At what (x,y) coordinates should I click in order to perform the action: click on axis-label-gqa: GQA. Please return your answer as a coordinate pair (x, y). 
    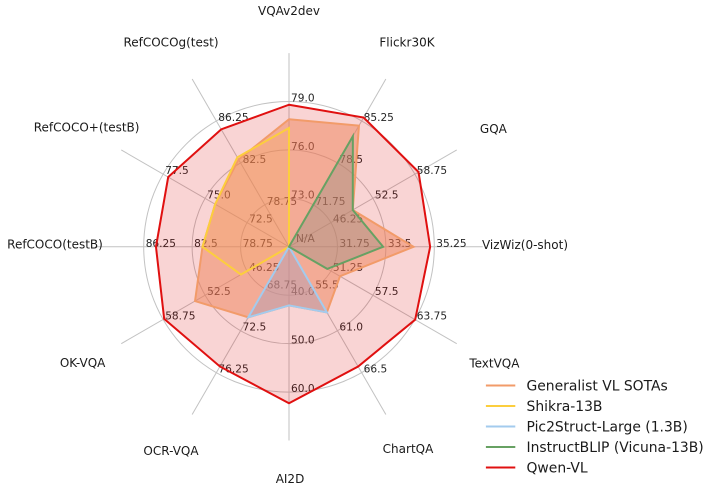
    Looking at the image, I should click on (494, 129).